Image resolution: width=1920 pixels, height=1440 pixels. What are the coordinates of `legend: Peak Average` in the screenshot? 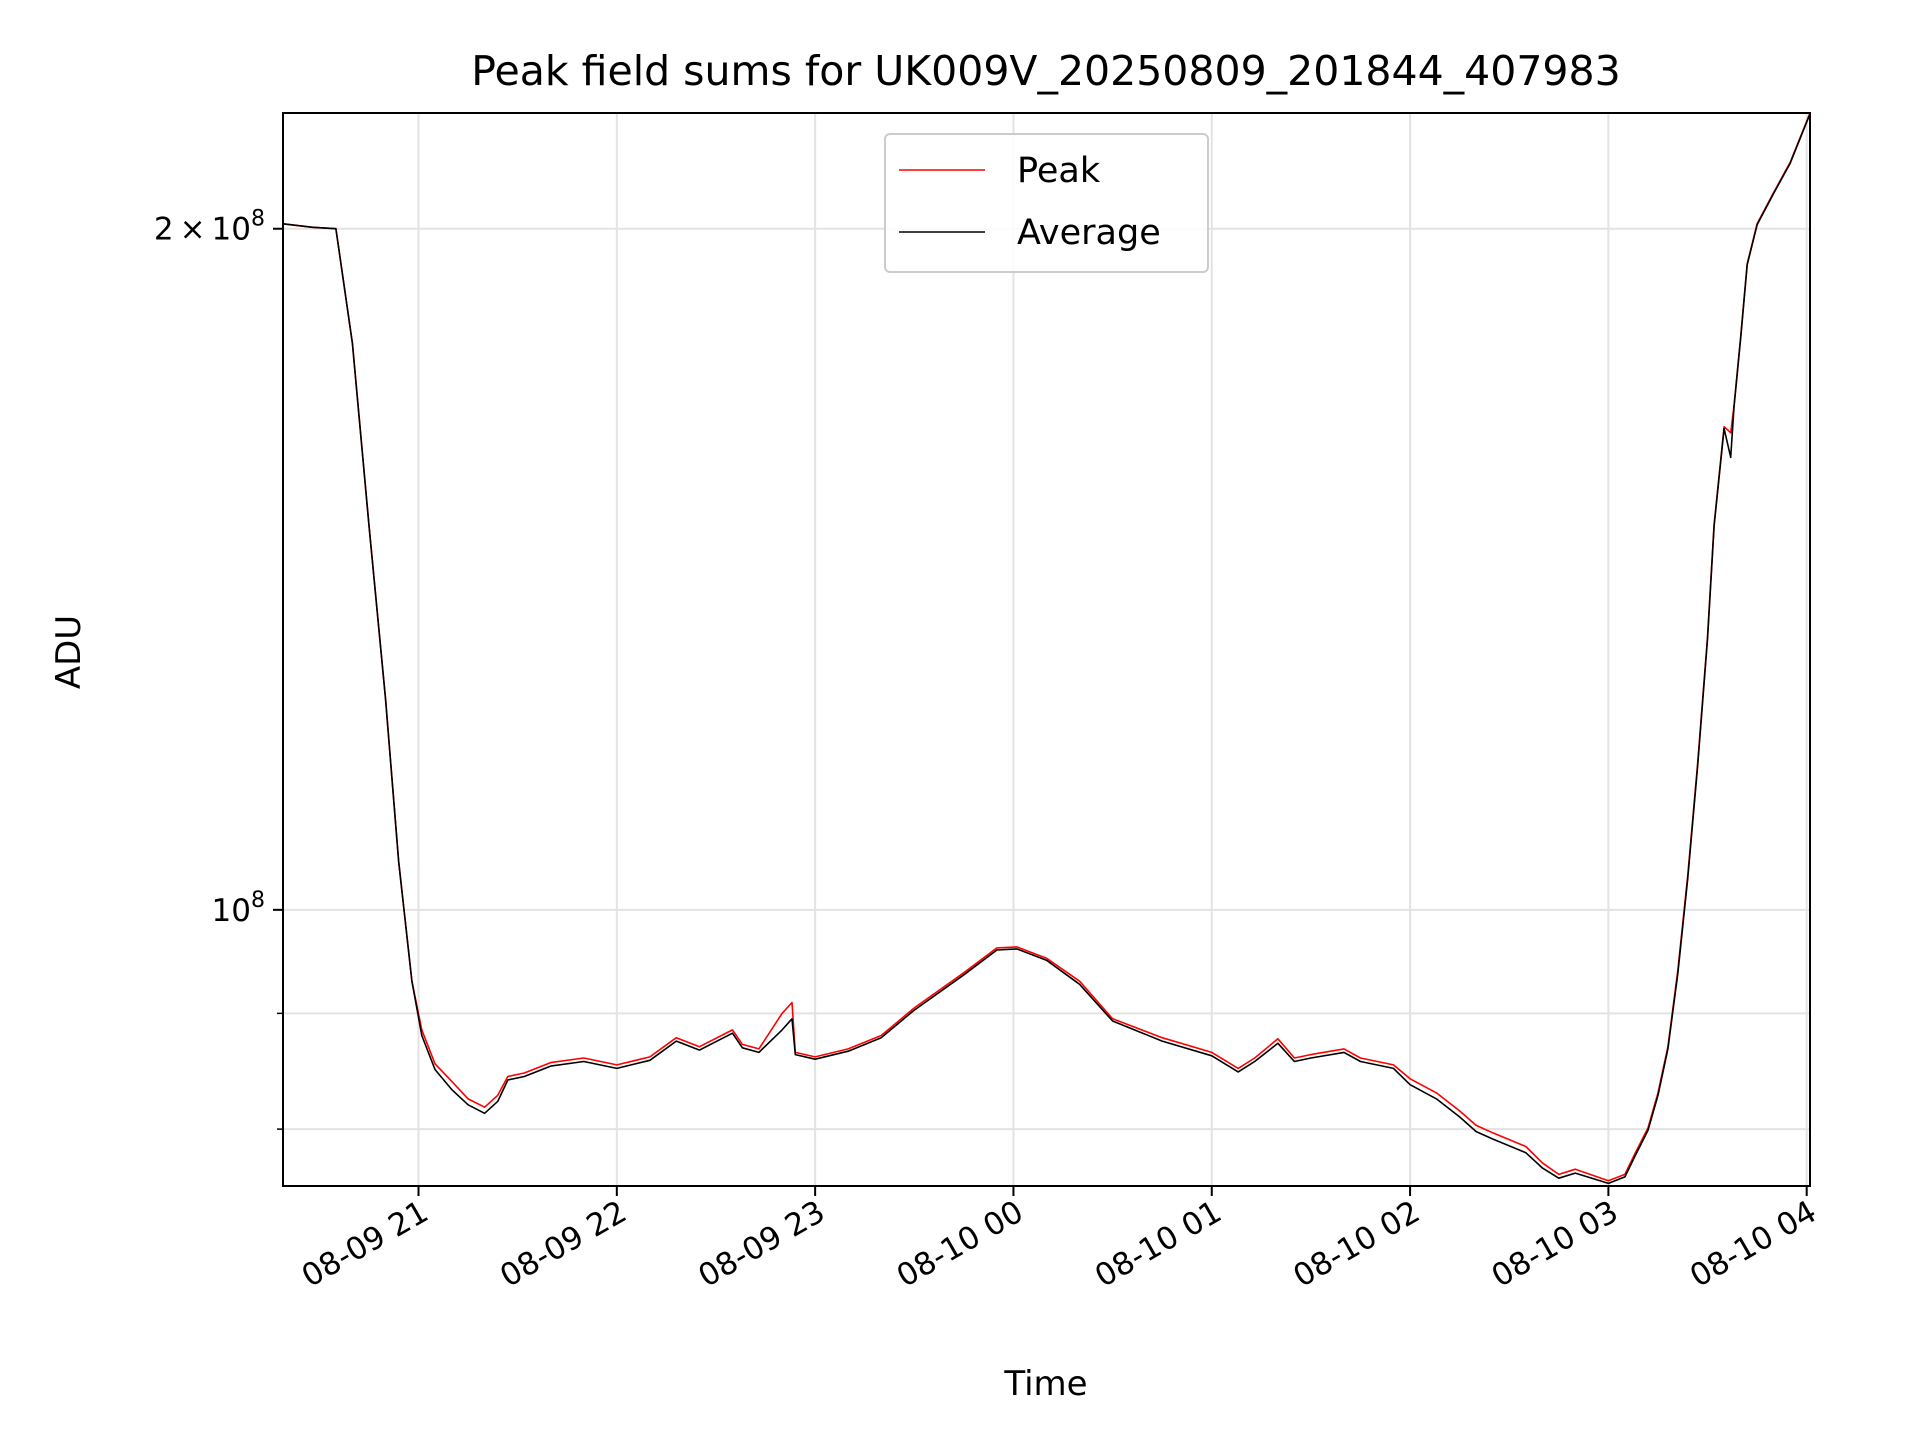 It's located at (1046, 203).